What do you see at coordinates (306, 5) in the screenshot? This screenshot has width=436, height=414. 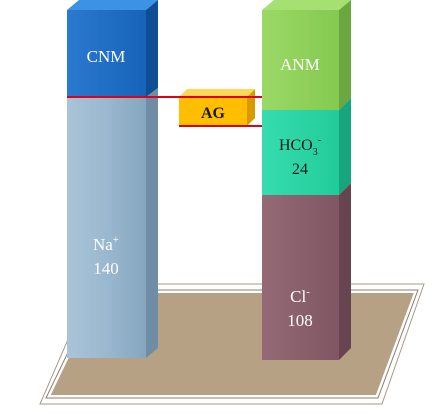 I see `right-column-top-face` at bounding box center [306, 5].